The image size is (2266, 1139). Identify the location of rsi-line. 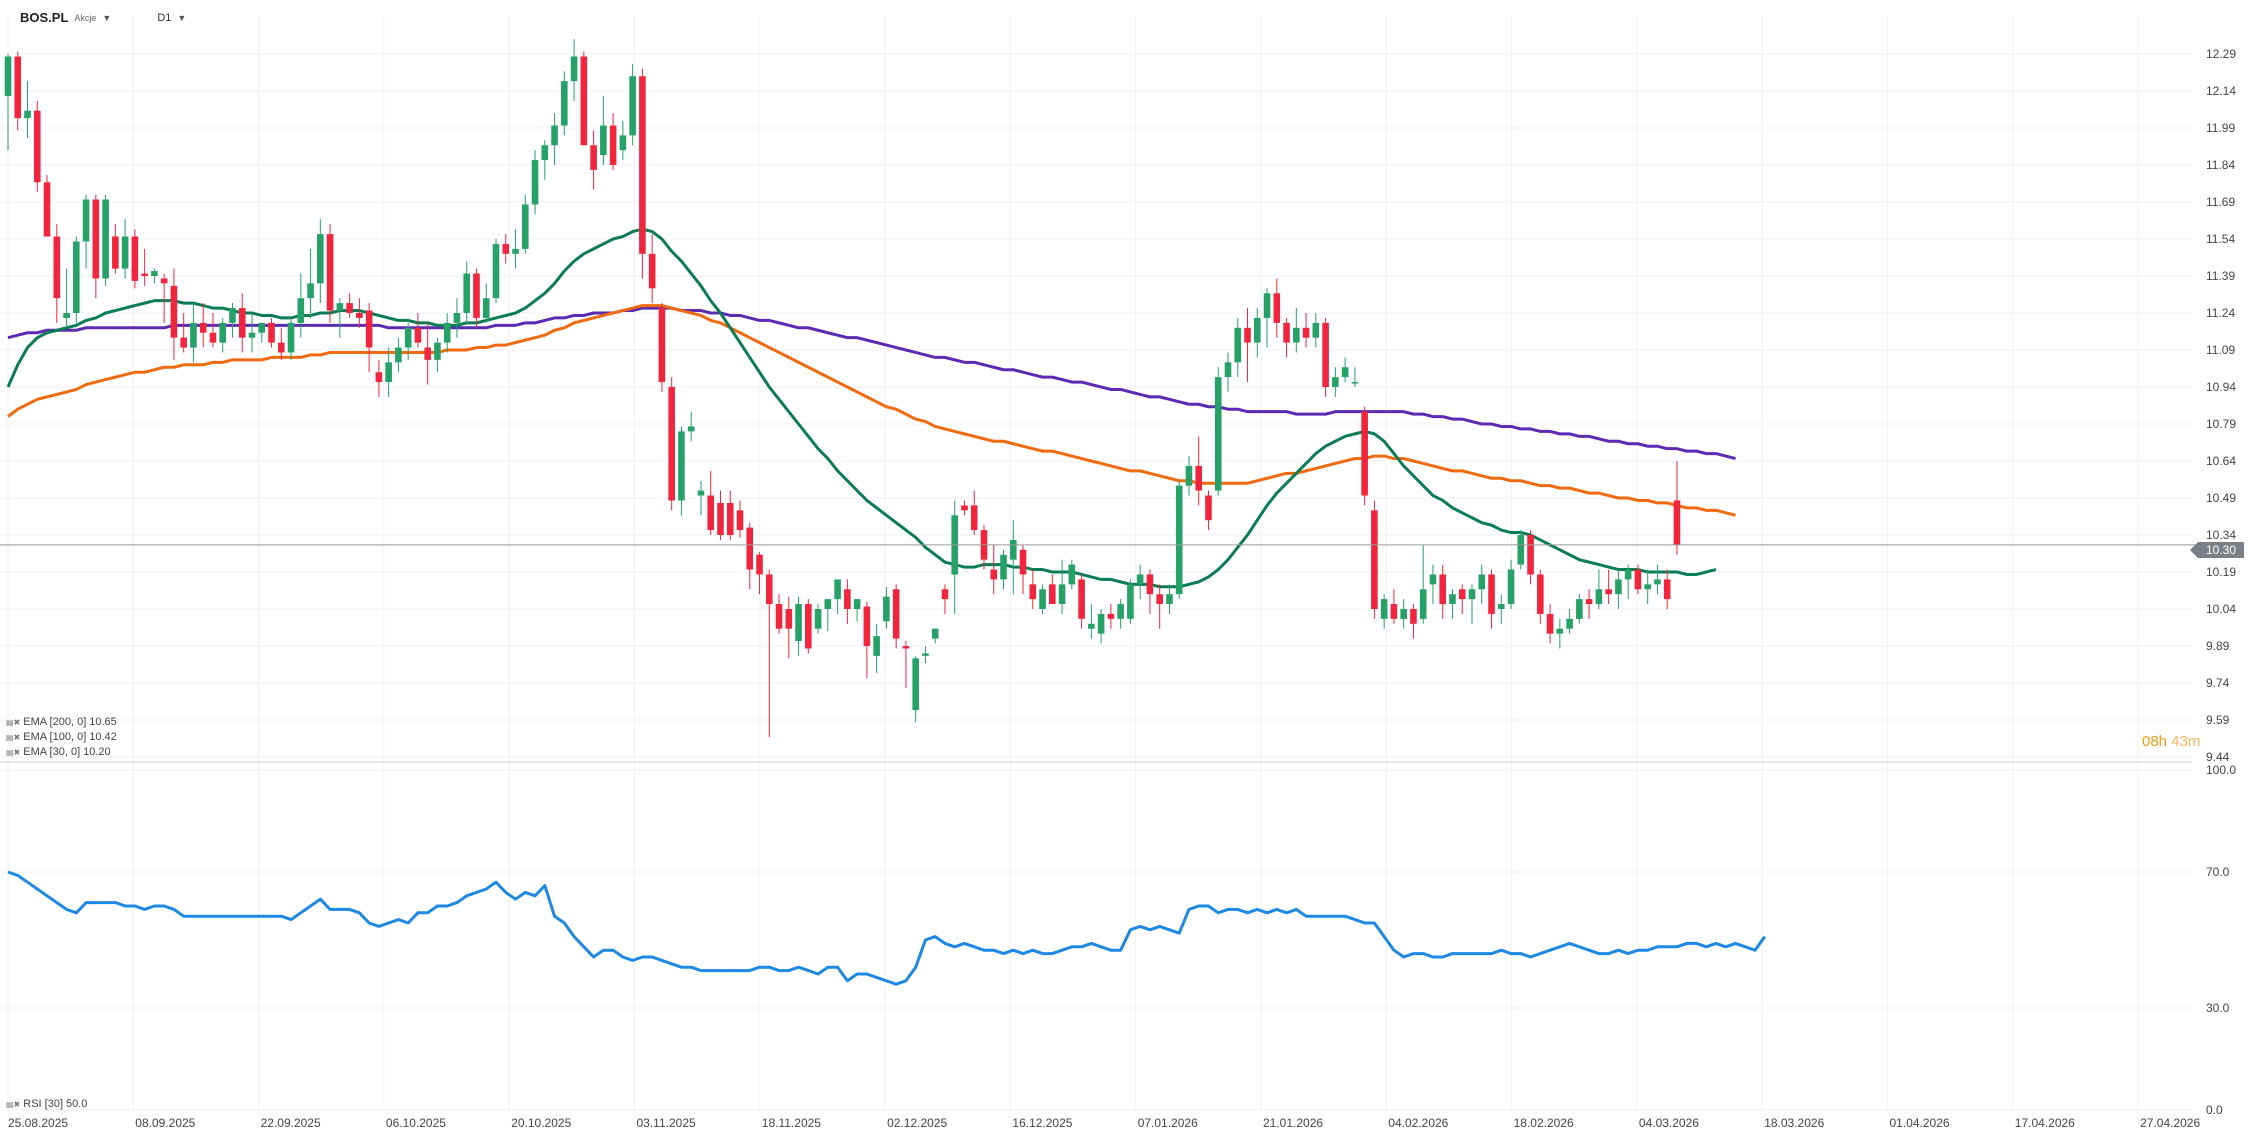
(887, 928).